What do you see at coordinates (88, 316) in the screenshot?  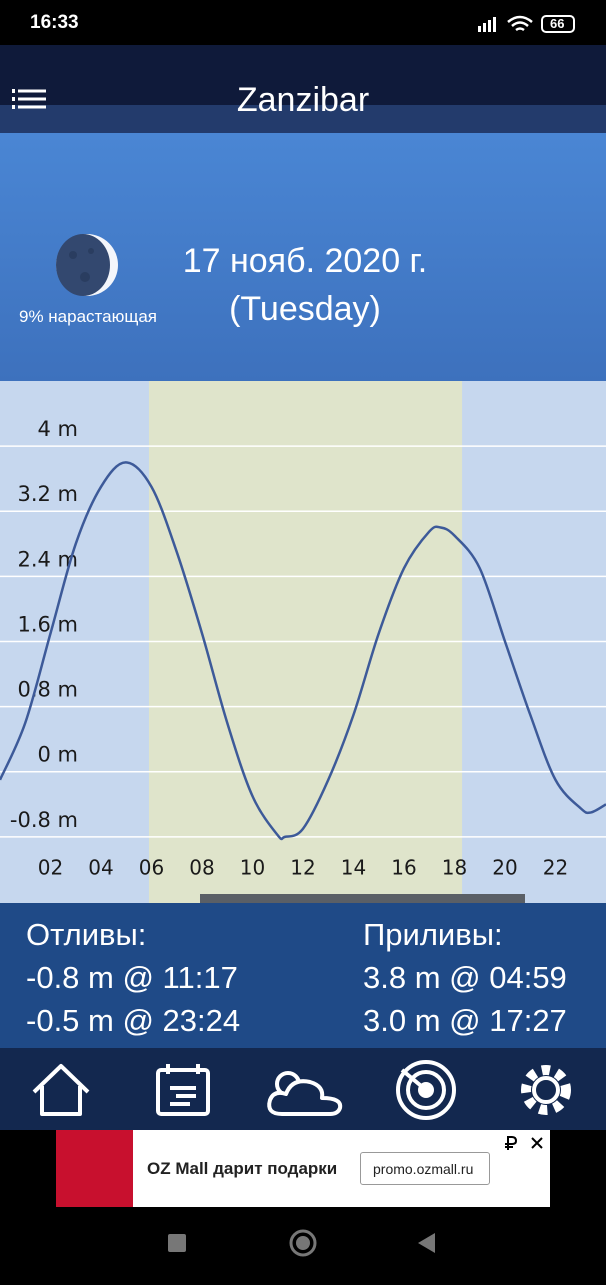 I see `moon-phase: 9% нарастающая` at bounding box center [88, 316].